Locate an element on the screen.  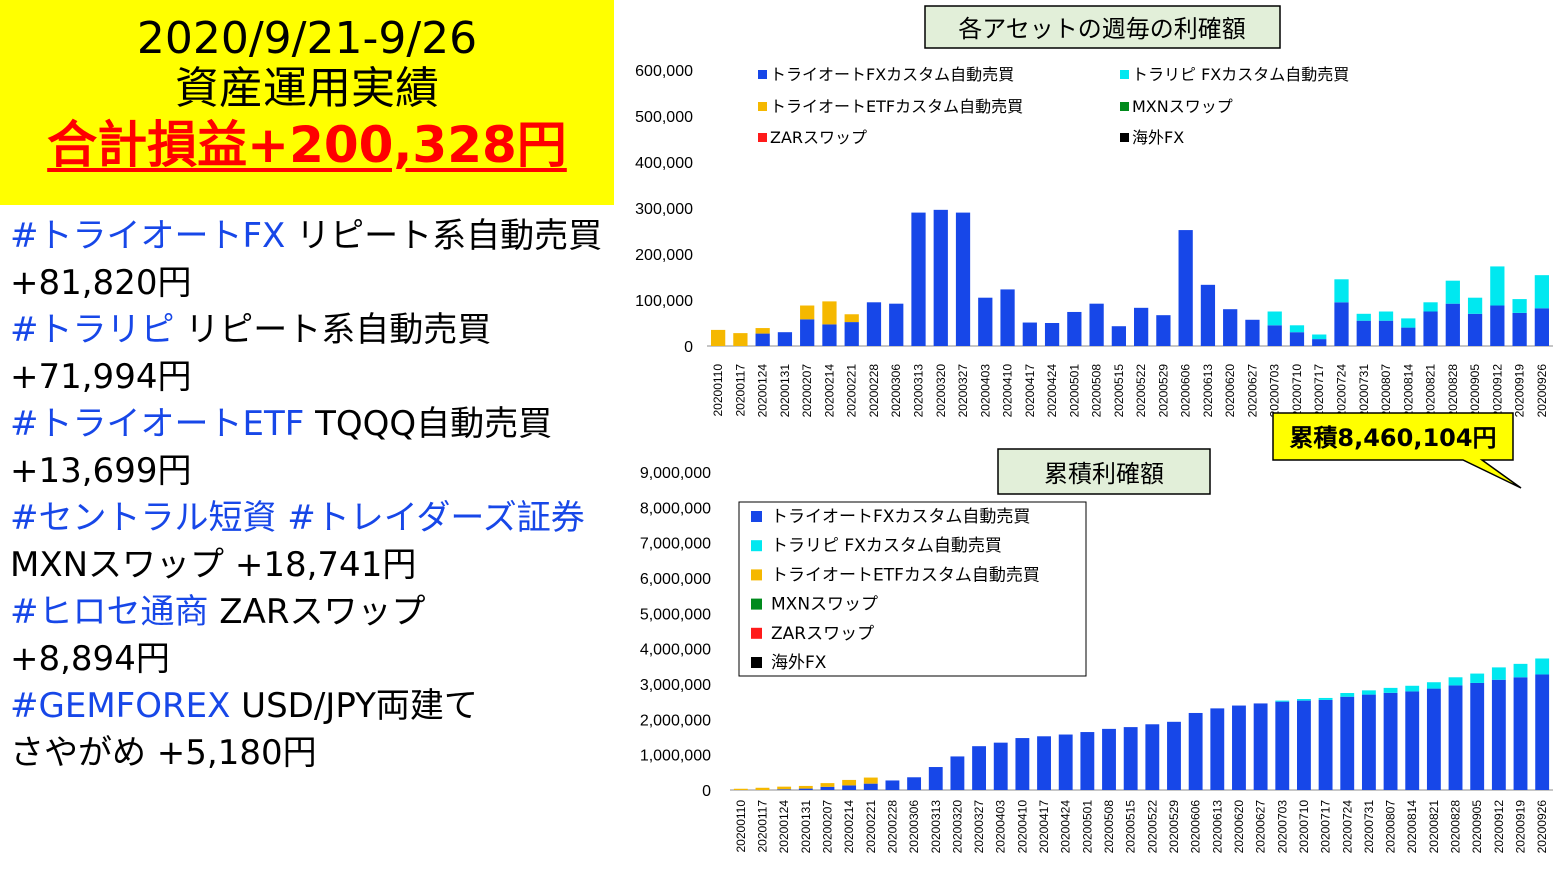
x-tick-label: 20200228 is located at coordinates (892, 827).